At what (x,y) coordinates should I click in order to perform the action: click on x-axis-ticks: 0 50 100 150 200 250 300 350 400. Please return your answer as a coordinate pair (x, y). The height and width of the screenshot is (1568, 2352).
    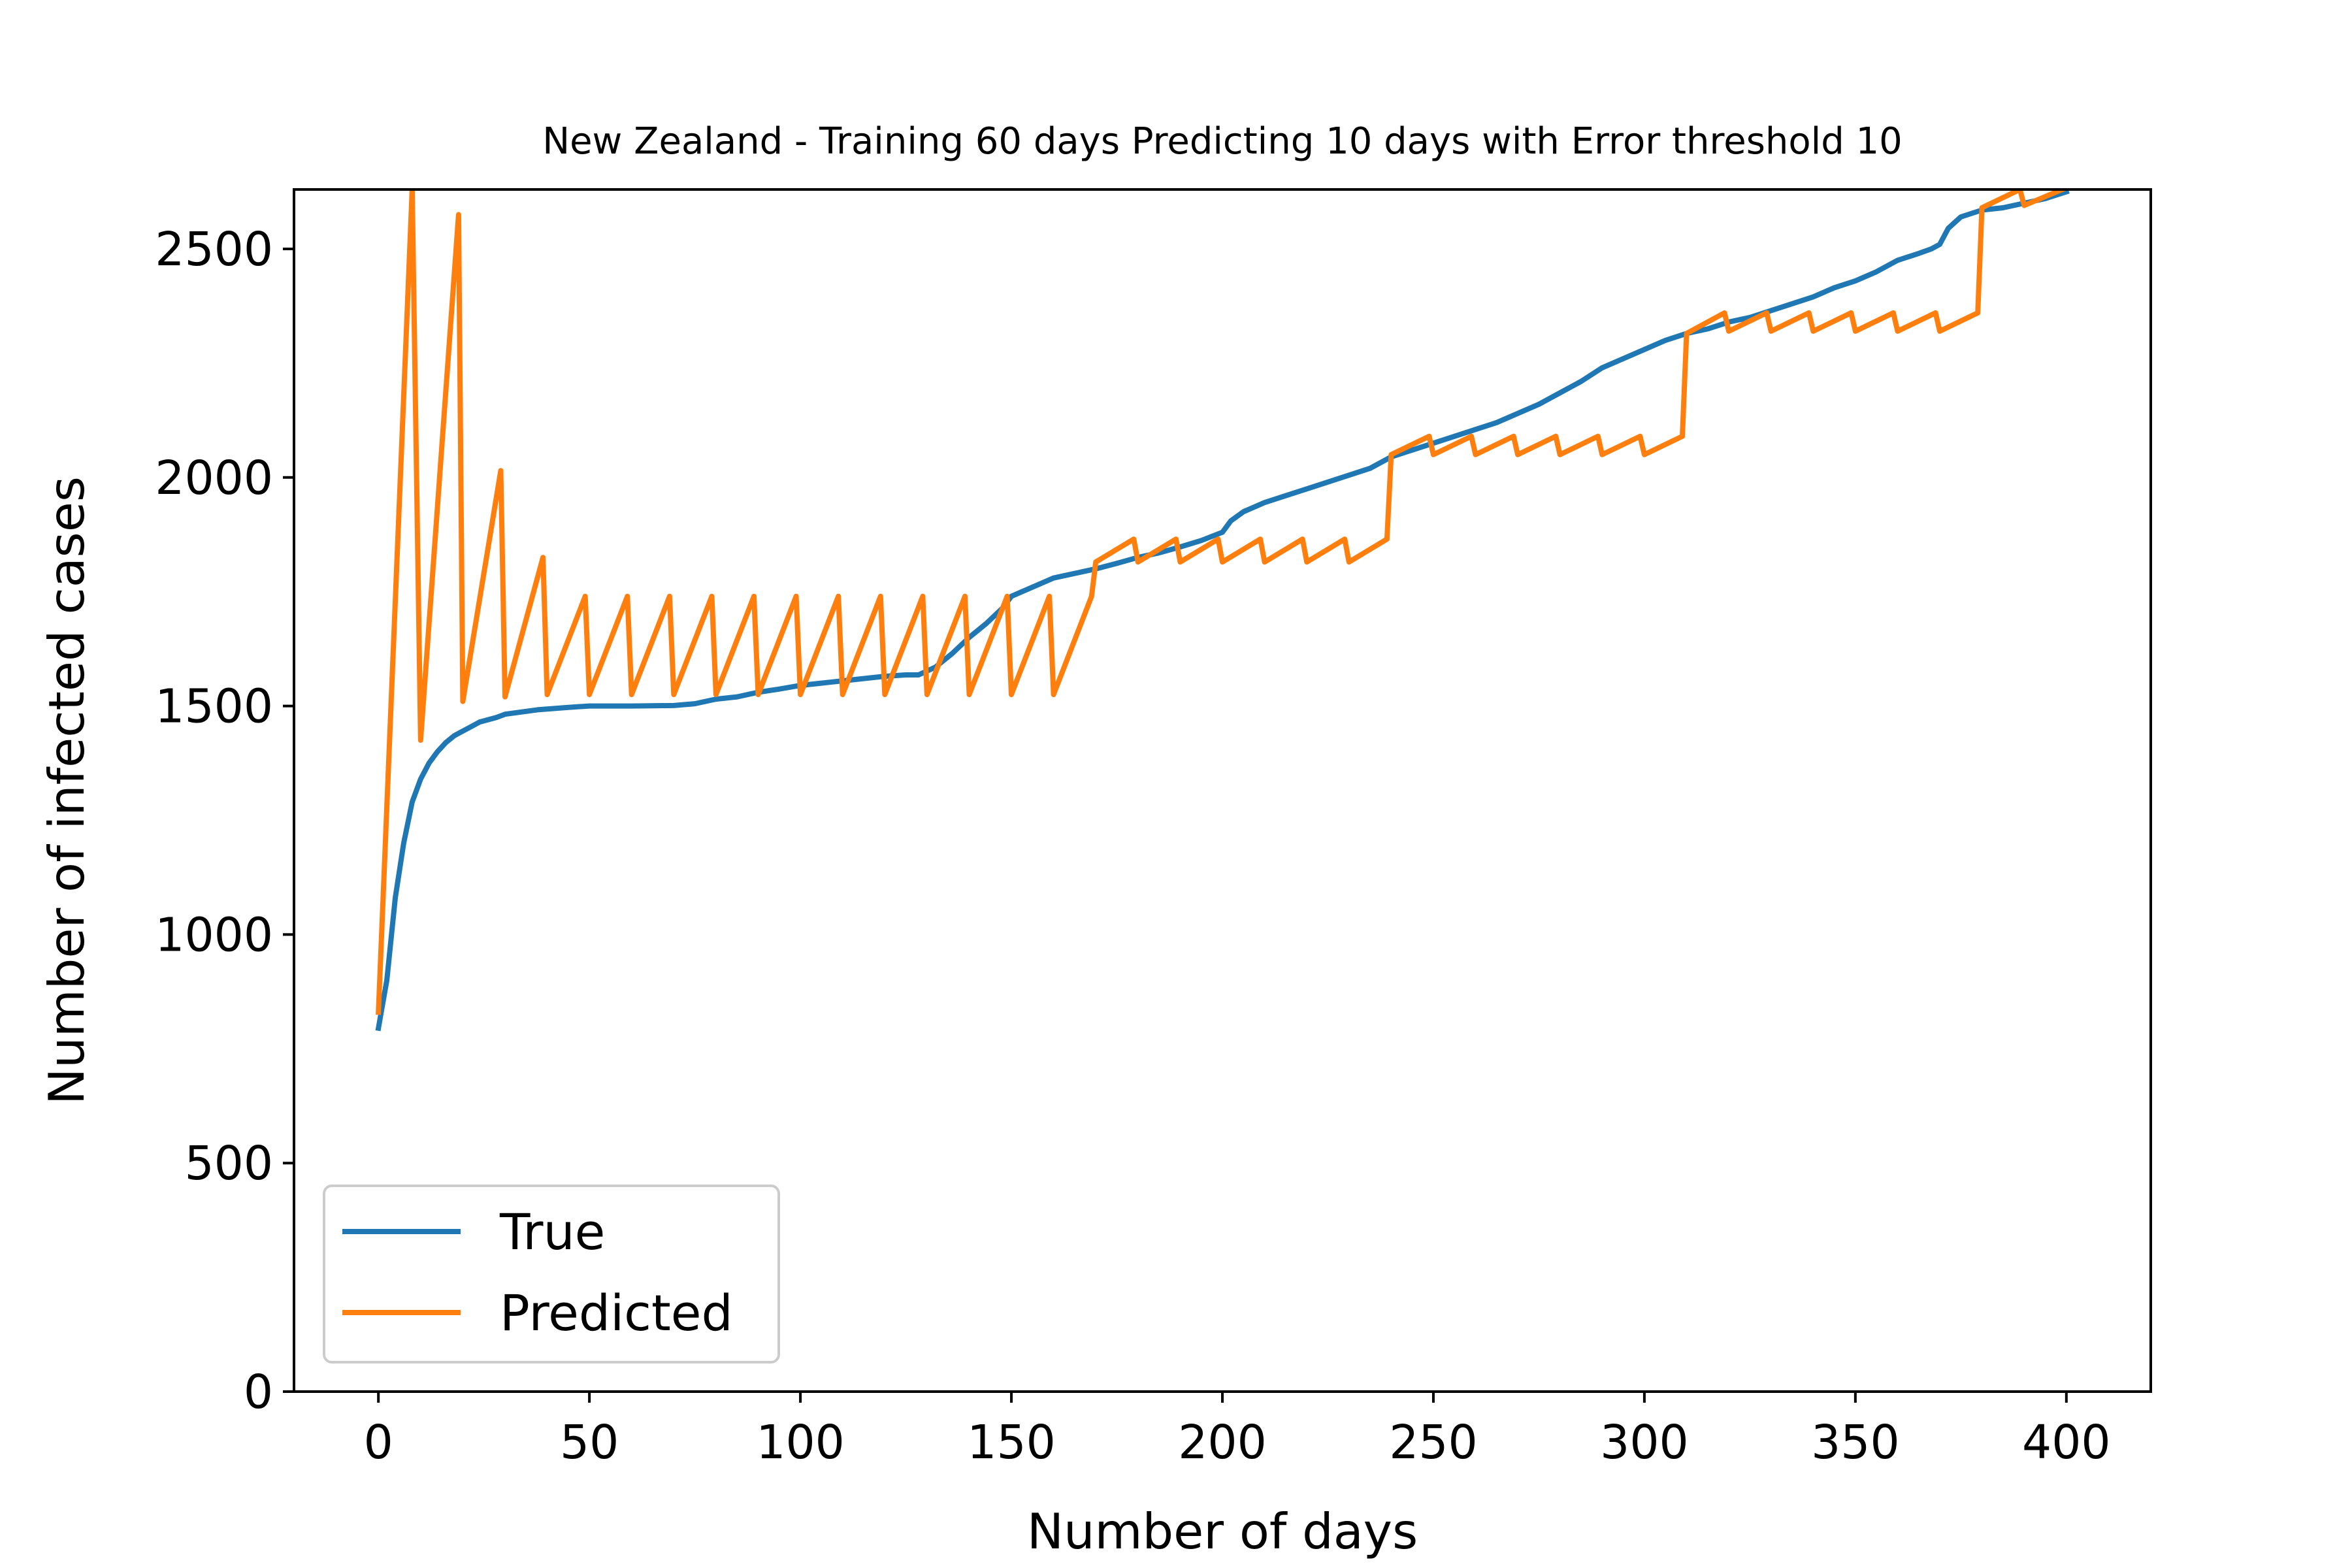
    Looking at the image, I should click on (1237, 1430).